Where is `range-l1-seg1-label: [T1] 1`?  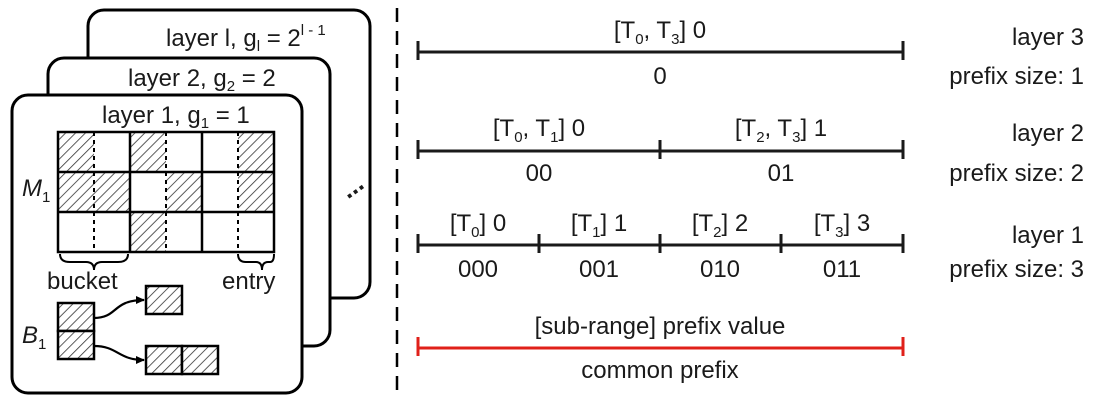 range-l1-seg1-label: [T1] 1 is located at coordinates (599, 225).